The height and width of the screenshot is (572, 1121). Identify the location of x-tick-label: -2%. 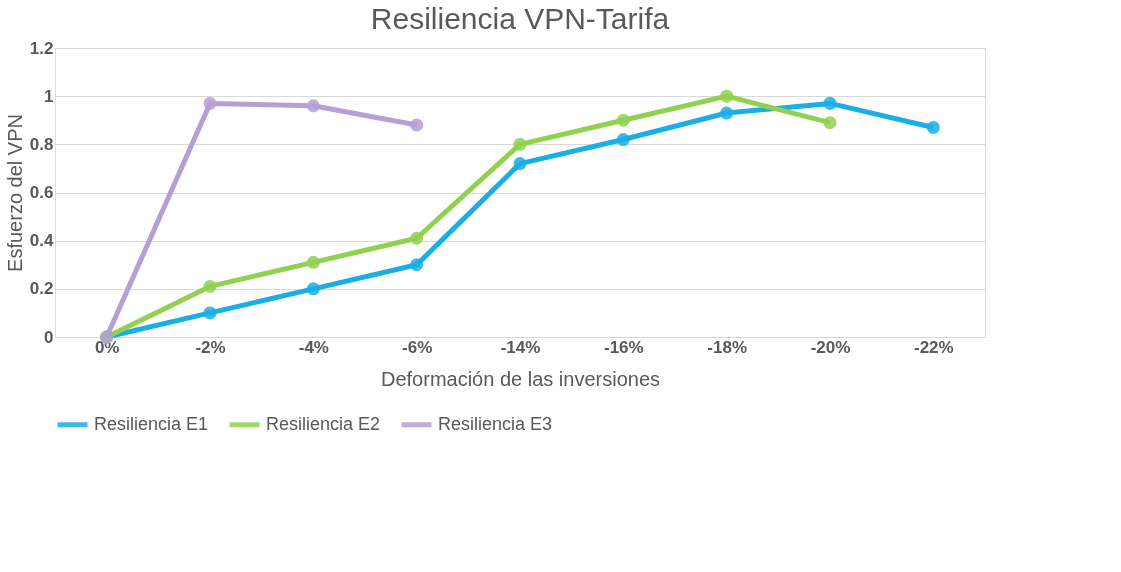
(210, 347).